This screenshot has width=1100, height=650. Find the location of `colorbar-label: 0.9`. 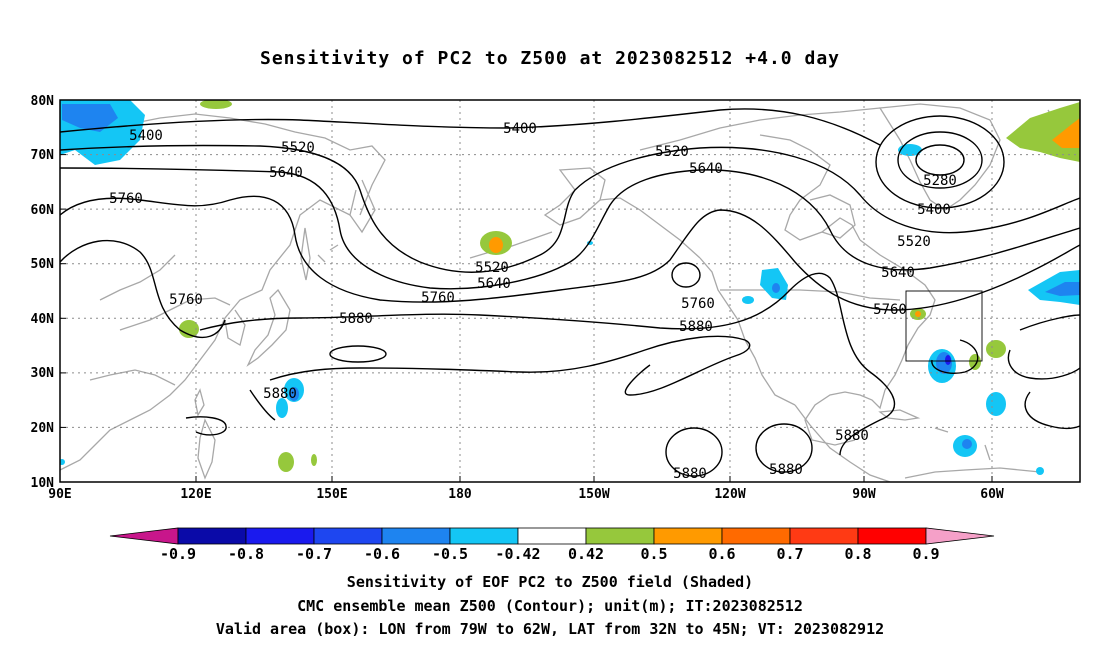

colorbar-label: 0.9 is located at coordinates (925, 554).